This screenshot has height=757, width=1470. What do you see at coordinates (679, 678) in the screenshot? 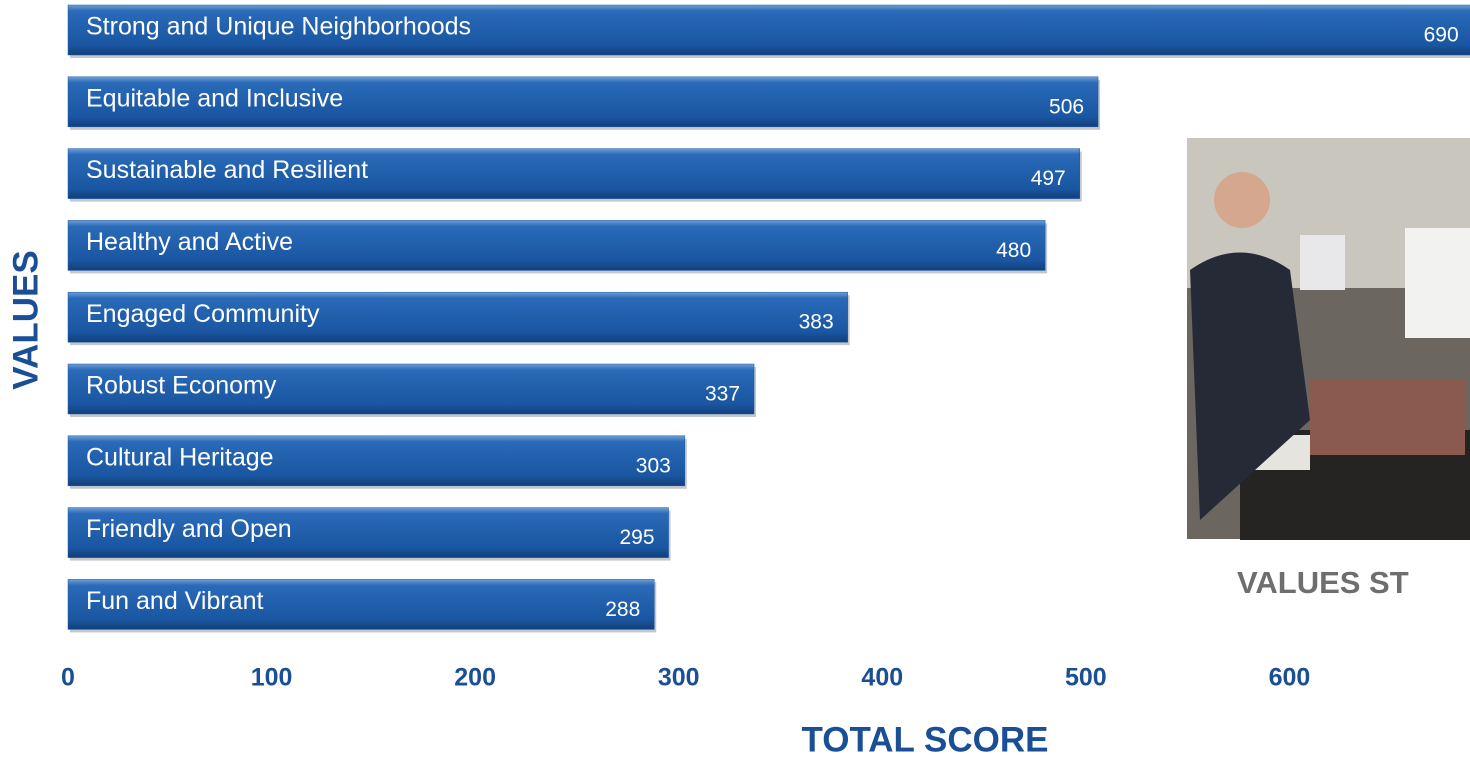
I see `x-tick-label: 300` at bounding box center [679, 678].